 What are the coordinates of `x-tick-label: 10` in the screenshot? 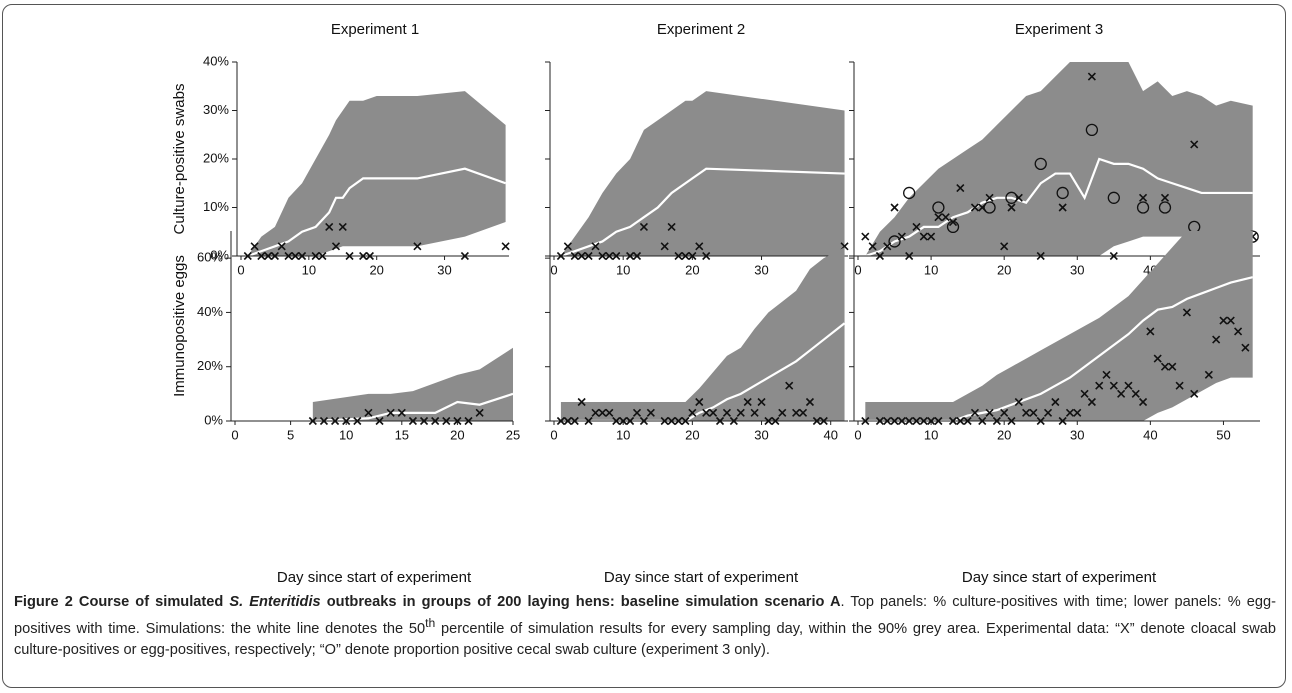 It's located at (309, 269).